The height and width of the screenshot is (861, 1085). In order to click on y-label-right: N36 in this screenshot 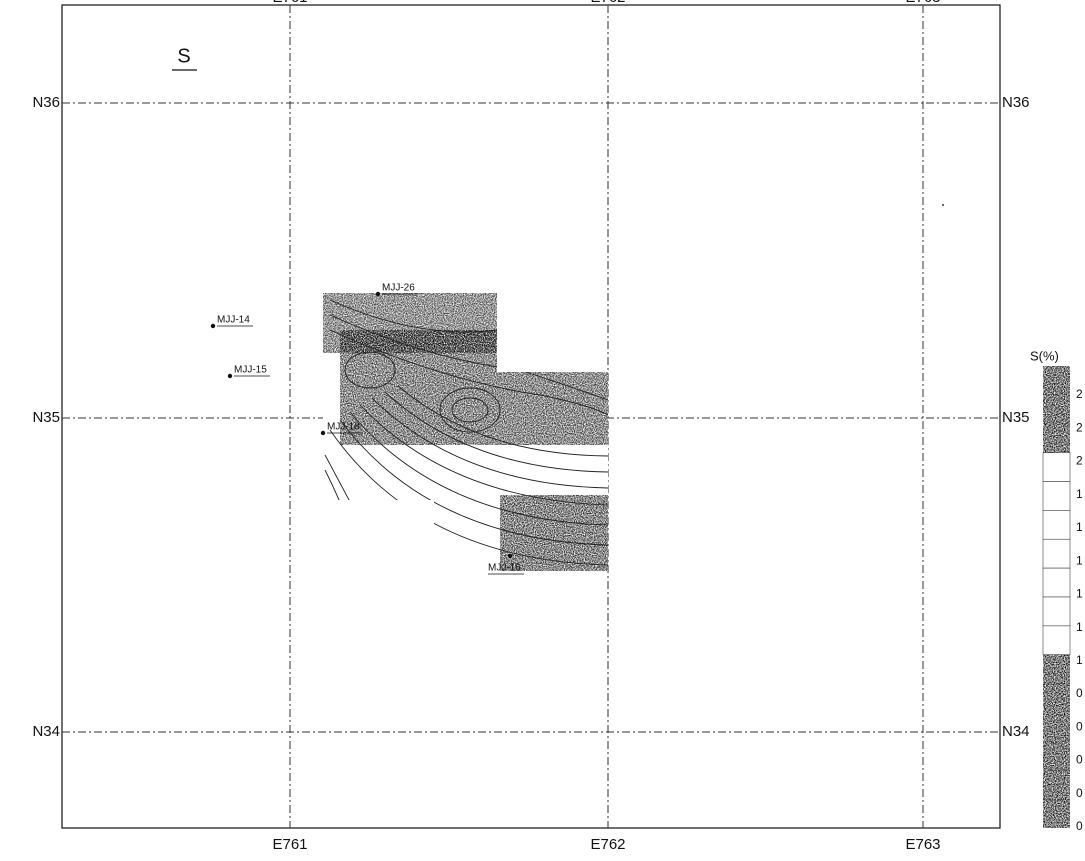, I will do `click(1016, 102)`.